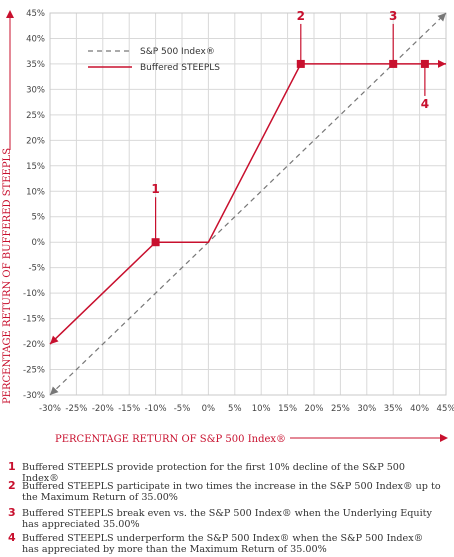 The image size is (454, 557). Describe the element at coordinates (34, 345) in the screenshot. I see `y-tick-label: -20%` at that location.